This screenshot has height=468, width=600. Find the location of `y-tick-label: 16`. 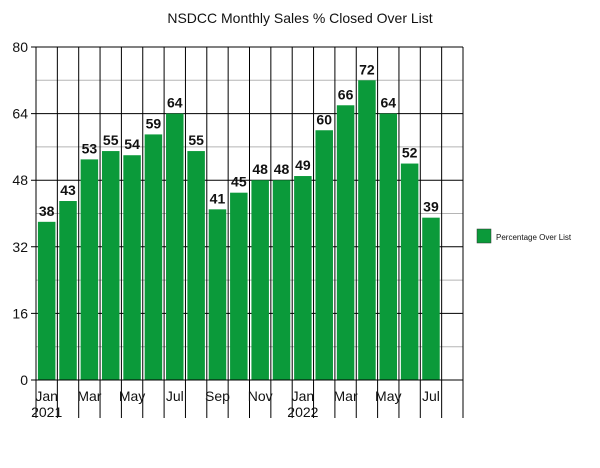

y-tick-label: 16 is located at coordinates (20, 313).